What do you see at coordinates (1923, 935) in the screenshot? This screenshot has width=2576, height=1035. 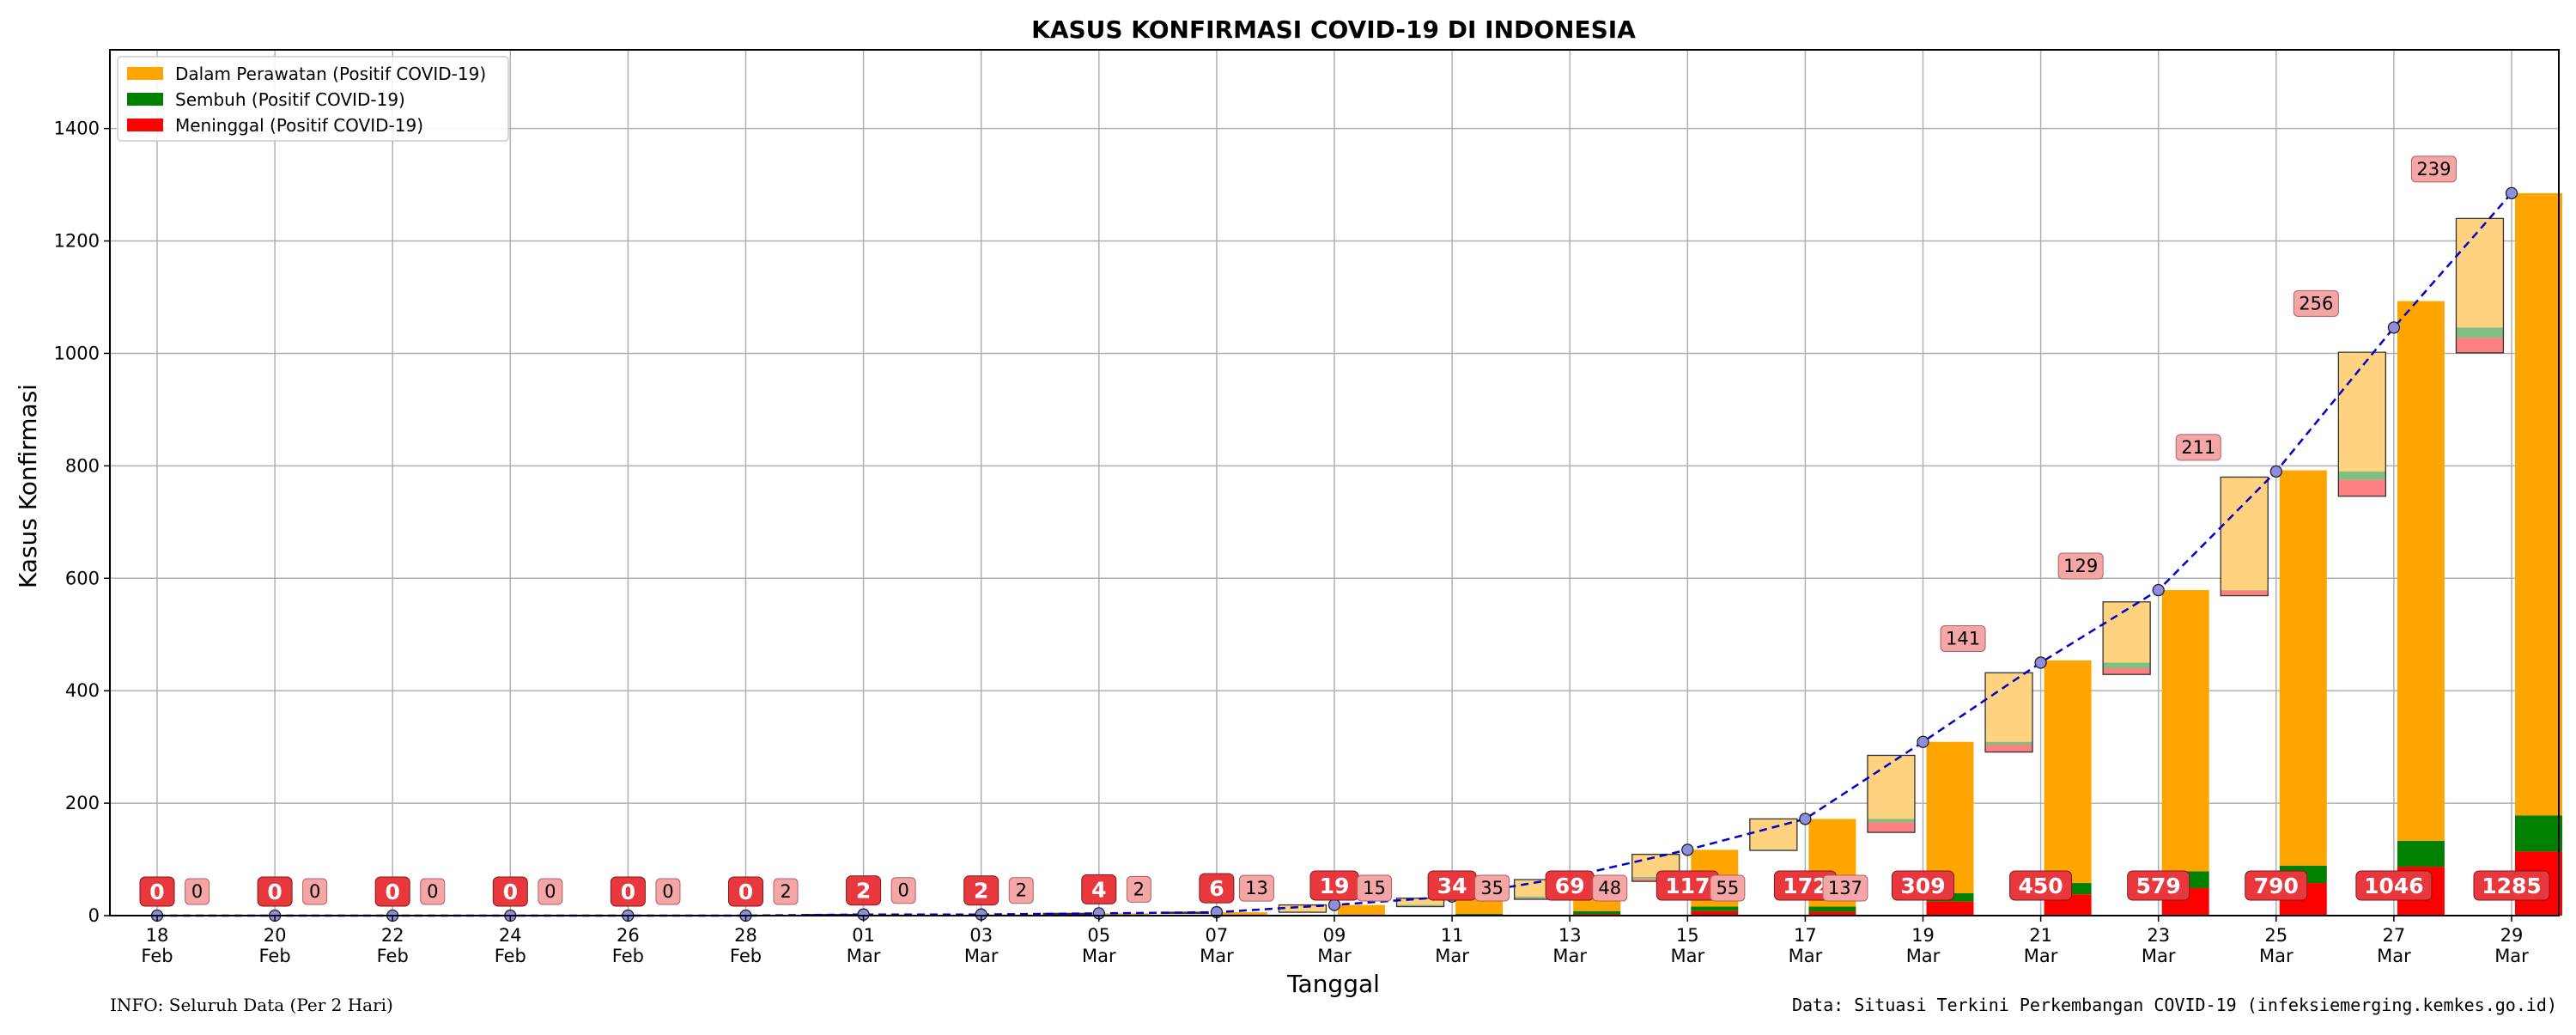 I see `x-tick-label-day: 19` at bounding box center [1923, 935].